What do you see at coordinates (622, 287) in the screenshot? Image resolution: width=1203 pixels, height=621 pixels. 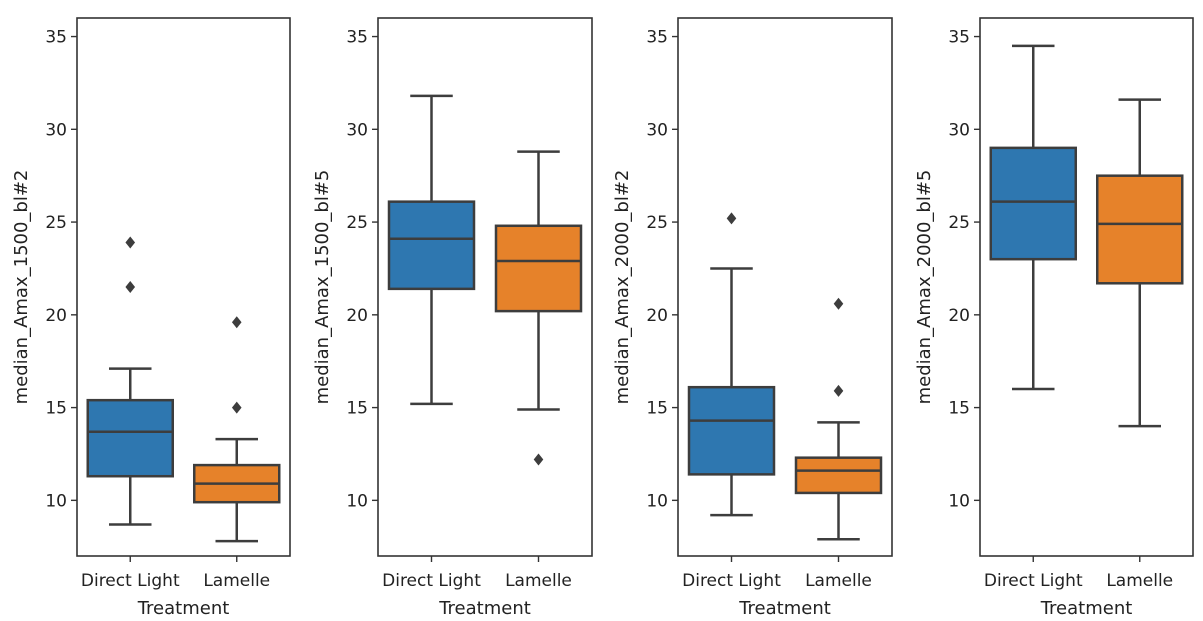 I see `y-axis-label: median_Amax_2000_bl#2` at bounding box center [622, 287].